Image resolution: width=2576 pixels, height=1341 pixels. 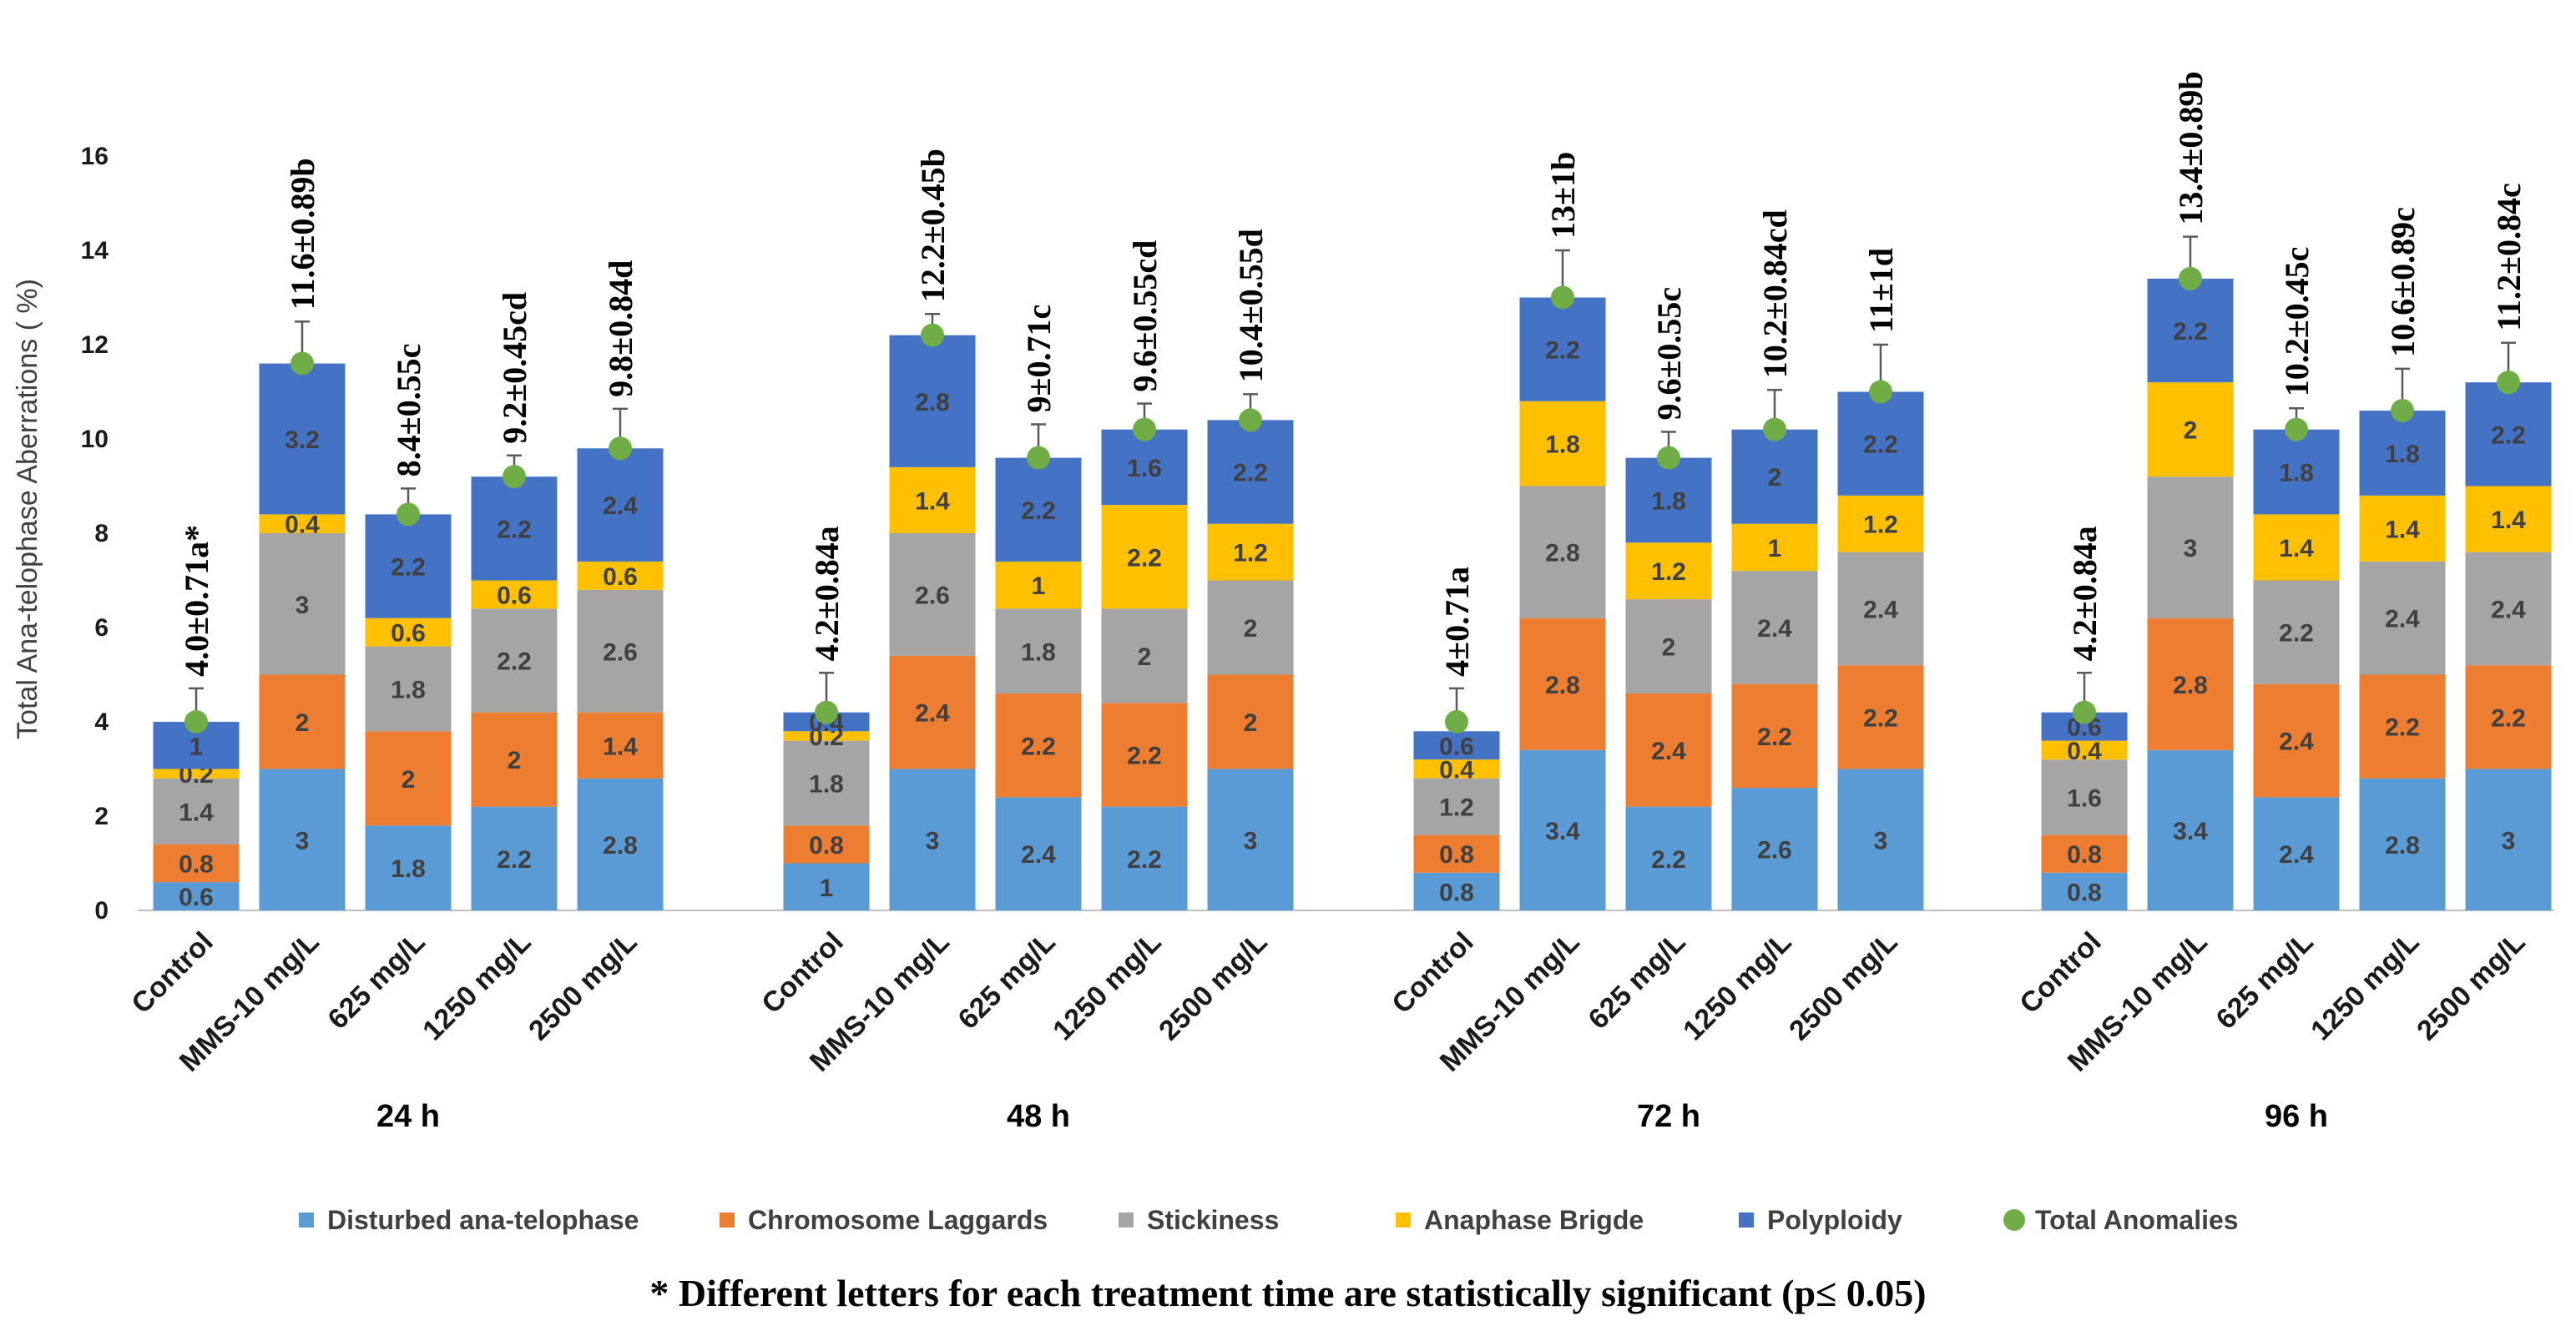 What do you see at coordinates (2137, 1220) in the screenshot?
I see `legend-label: Total Anomalies` at bounding box center [2137, 1220].